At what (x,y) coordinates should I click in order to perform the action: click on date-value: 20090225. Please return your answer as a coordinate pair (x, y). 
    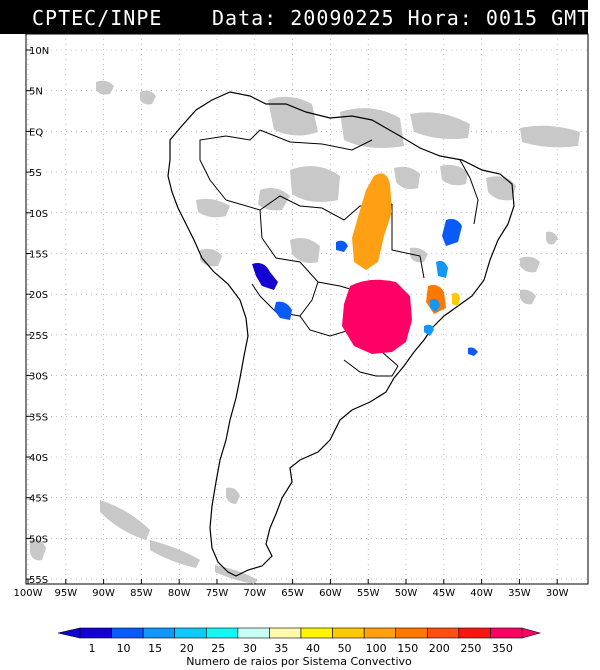
    Looking at the image, I should click on (342, 18).